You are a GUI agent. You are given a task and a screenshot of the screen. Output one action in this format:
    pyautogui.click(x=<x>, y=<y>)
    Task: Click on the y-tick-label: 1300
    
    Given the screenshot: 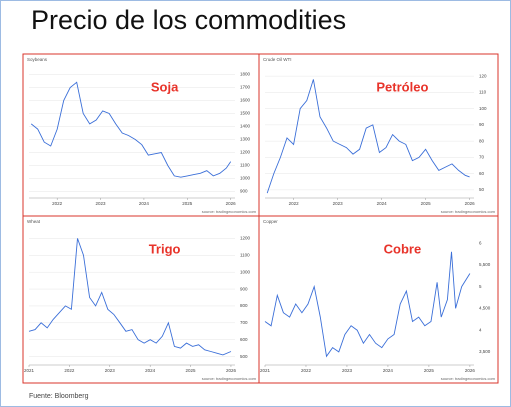 What is the action you would take?
    pyautogui.click(x=245, y=139)
    